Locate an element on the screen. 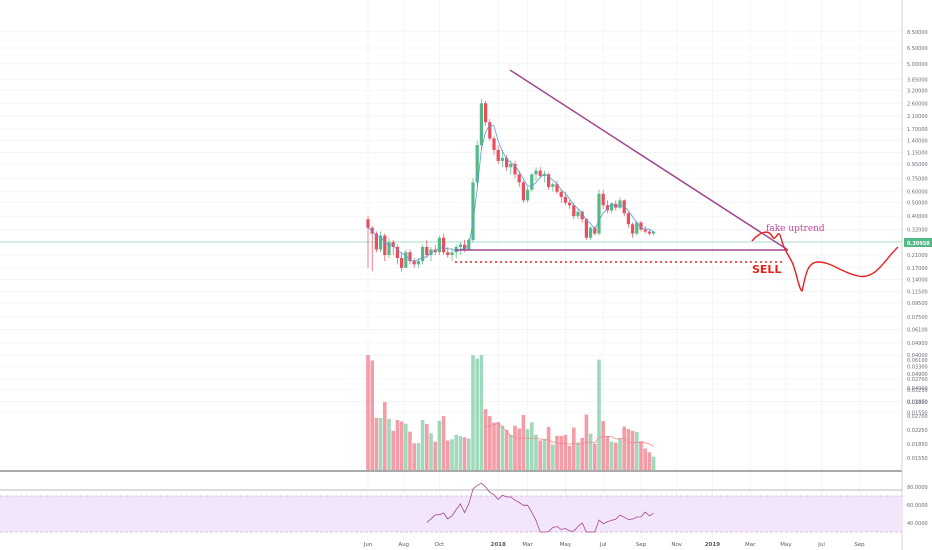 The image size is (932, 550). price-tick-label: 1.40000 is located at coordinates (917, 142).